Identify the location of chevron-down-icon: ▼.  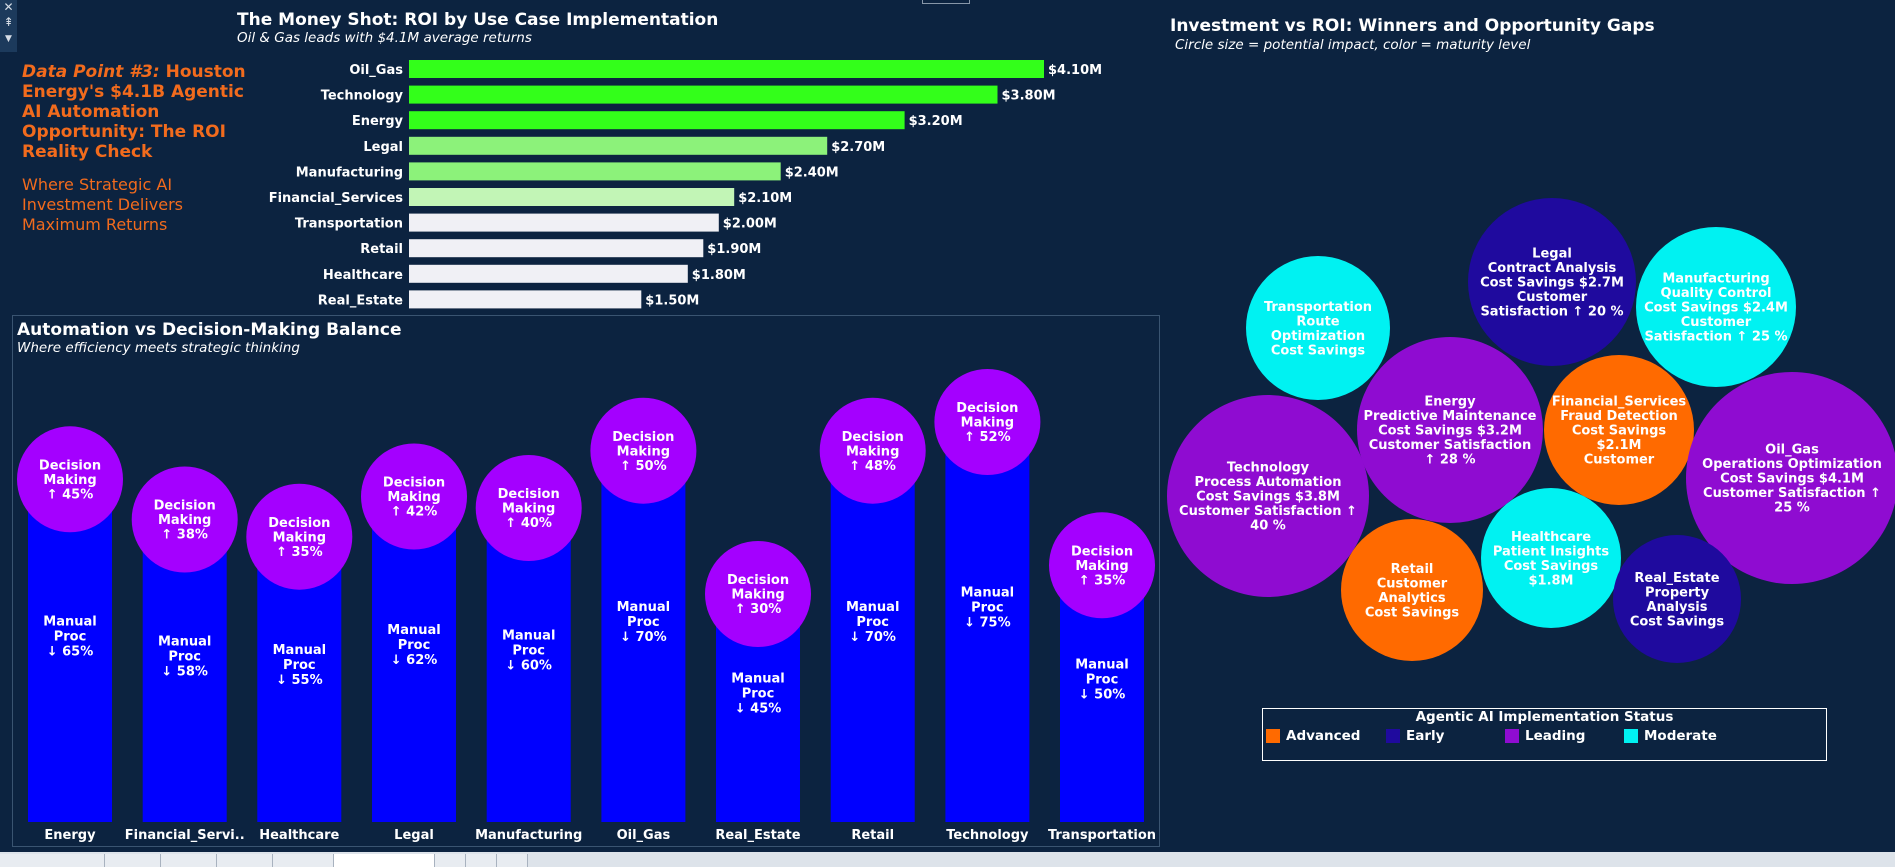
(8, 39).